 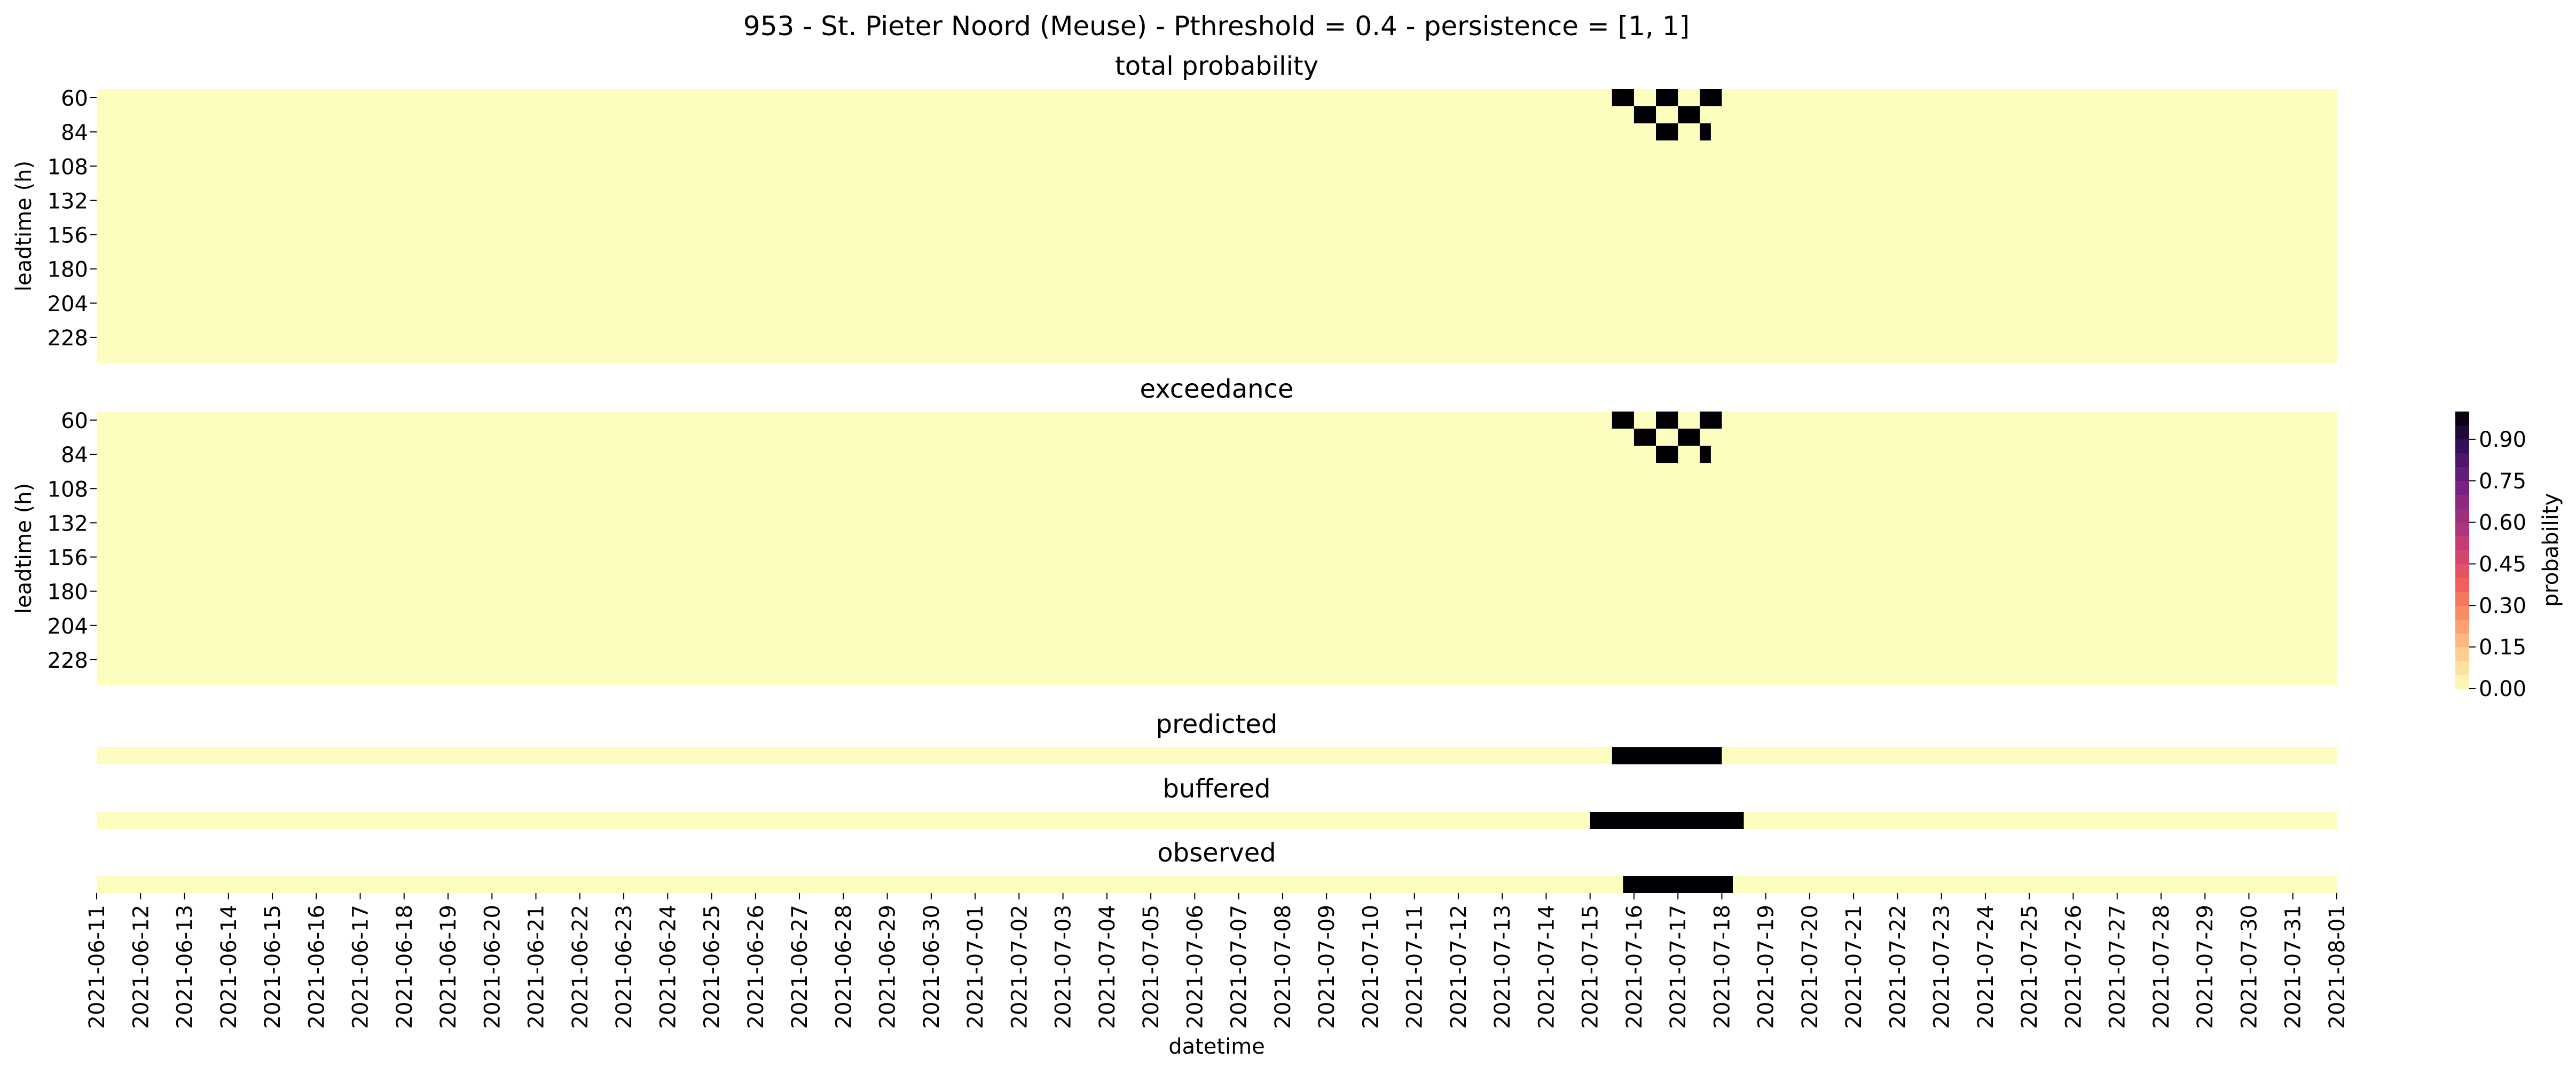 What do you see at coordinates (185, 967) in the screenshot?
I see `x-tick-label: 2021-06-13` at bounding box center [185, 967].